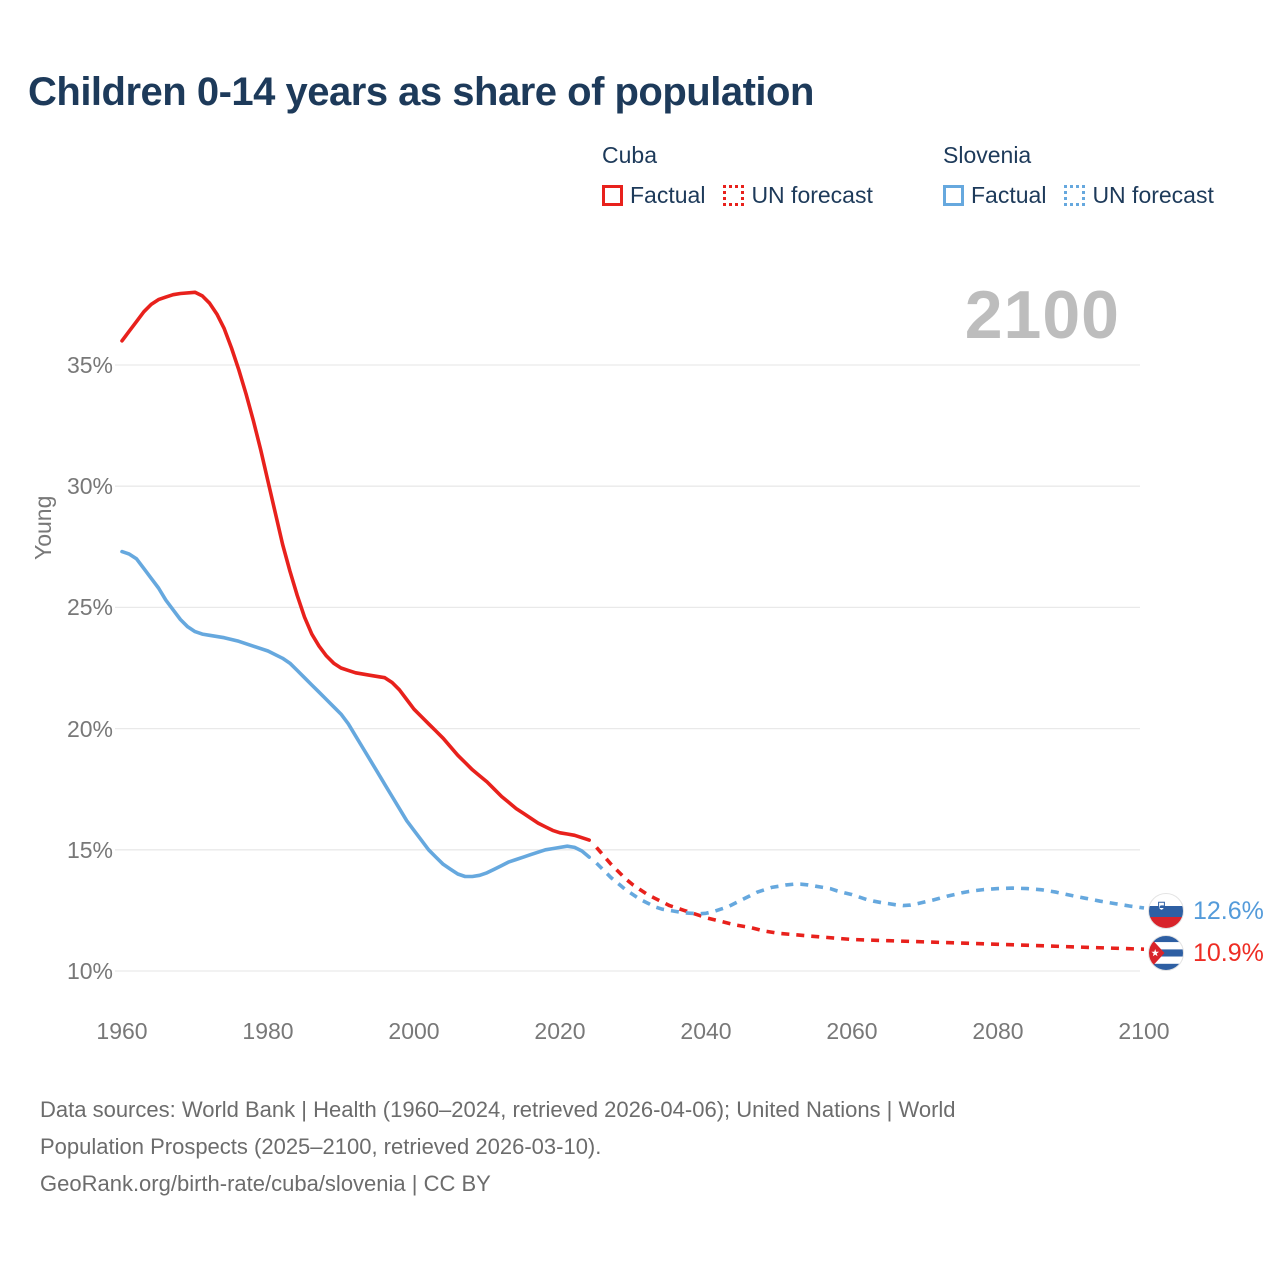 Image resolution: width=1280 pixels, height=1280 pixels. I want to click on legend-item-slovenia-factual: Factual, so click(994, 195).